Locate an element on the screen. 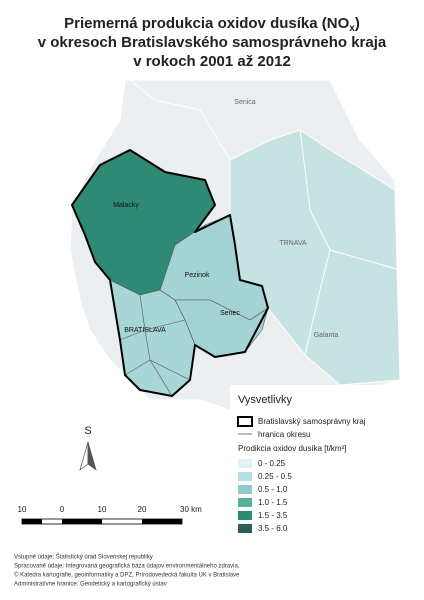 This screenshot has width=424, height=600. legend-title: Vysvetlivky is located at coordinates (265, 400).